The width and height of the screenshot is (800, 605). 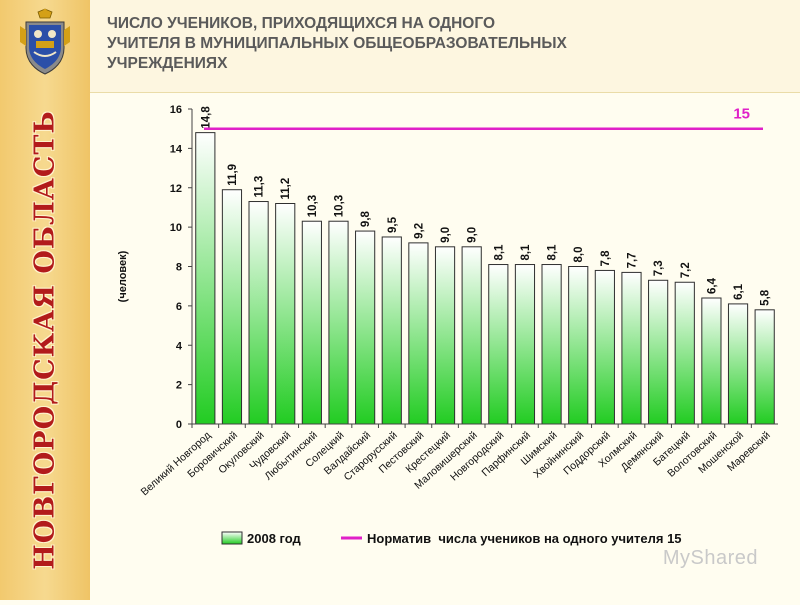 What do you see at coordinates (232, 538) in the screenshot?
I see `legend-swatch-bar` at bounding box center [232, 538].